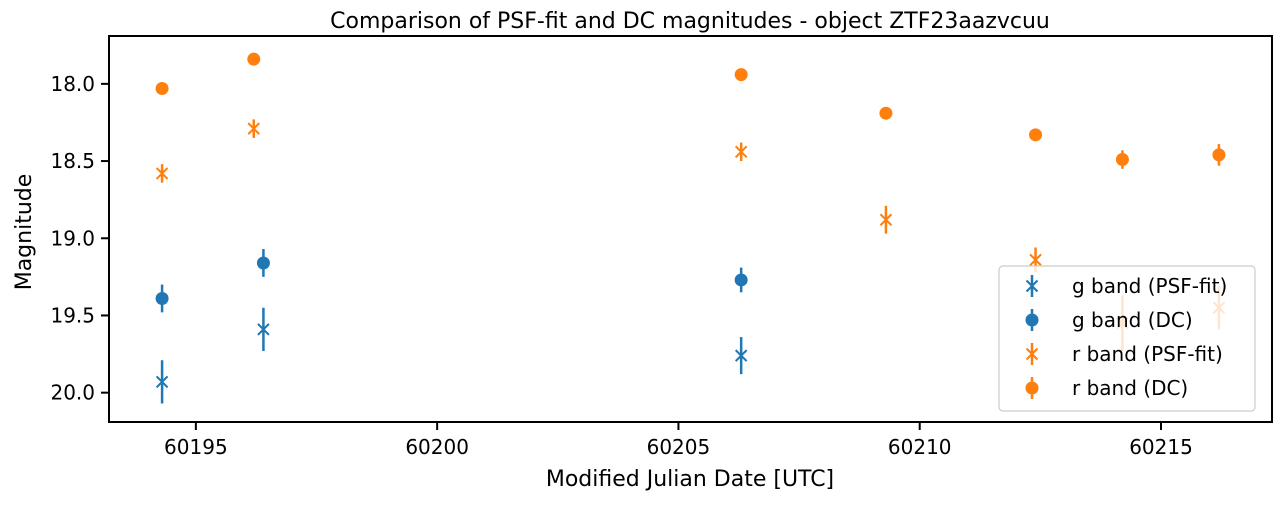 The height and width of the screenshot is (506, 1280). Describe the element at coordinates (1132, 320) in the screenshot. I see `legend-label: g band (DC)` at that location.